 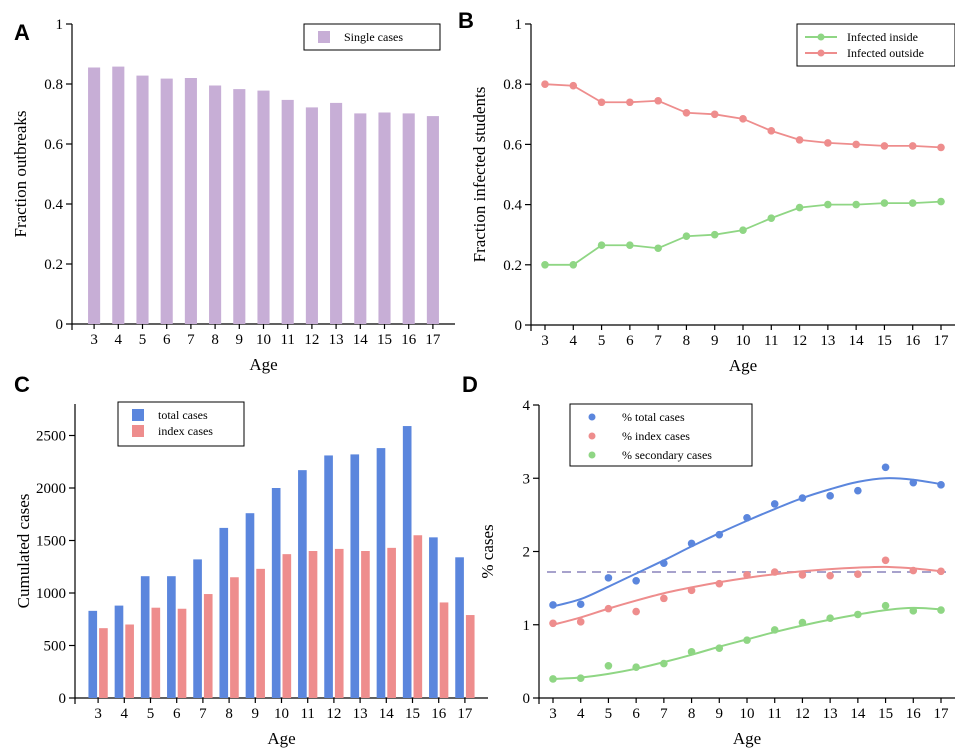 I want to click on y-tick-label: 1000, so click(x=51, y=594).